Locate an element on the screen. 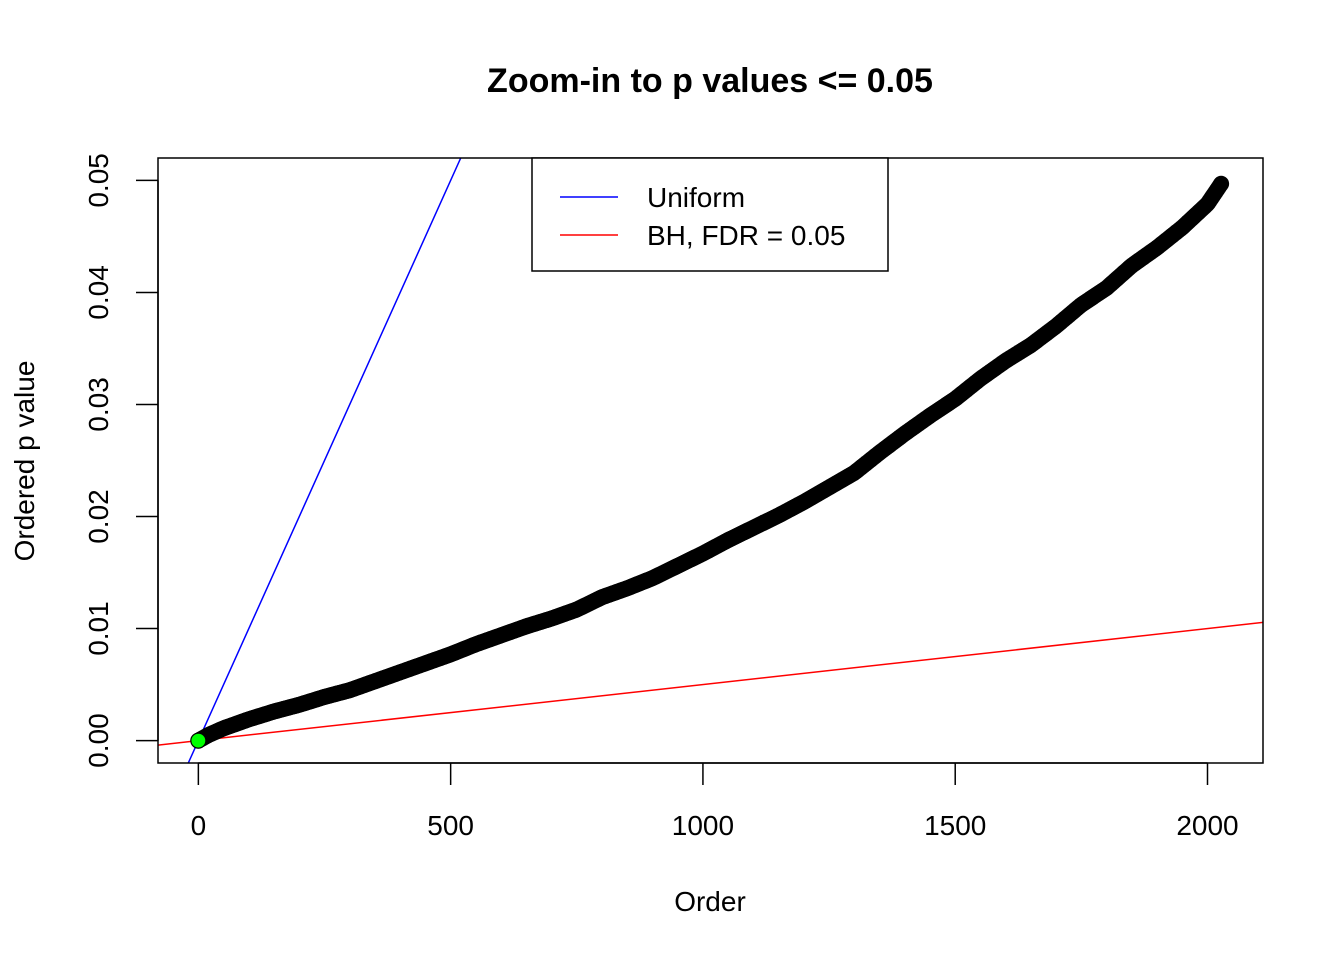  x-tick-label: 1500 is located at coordinates (955, 825).